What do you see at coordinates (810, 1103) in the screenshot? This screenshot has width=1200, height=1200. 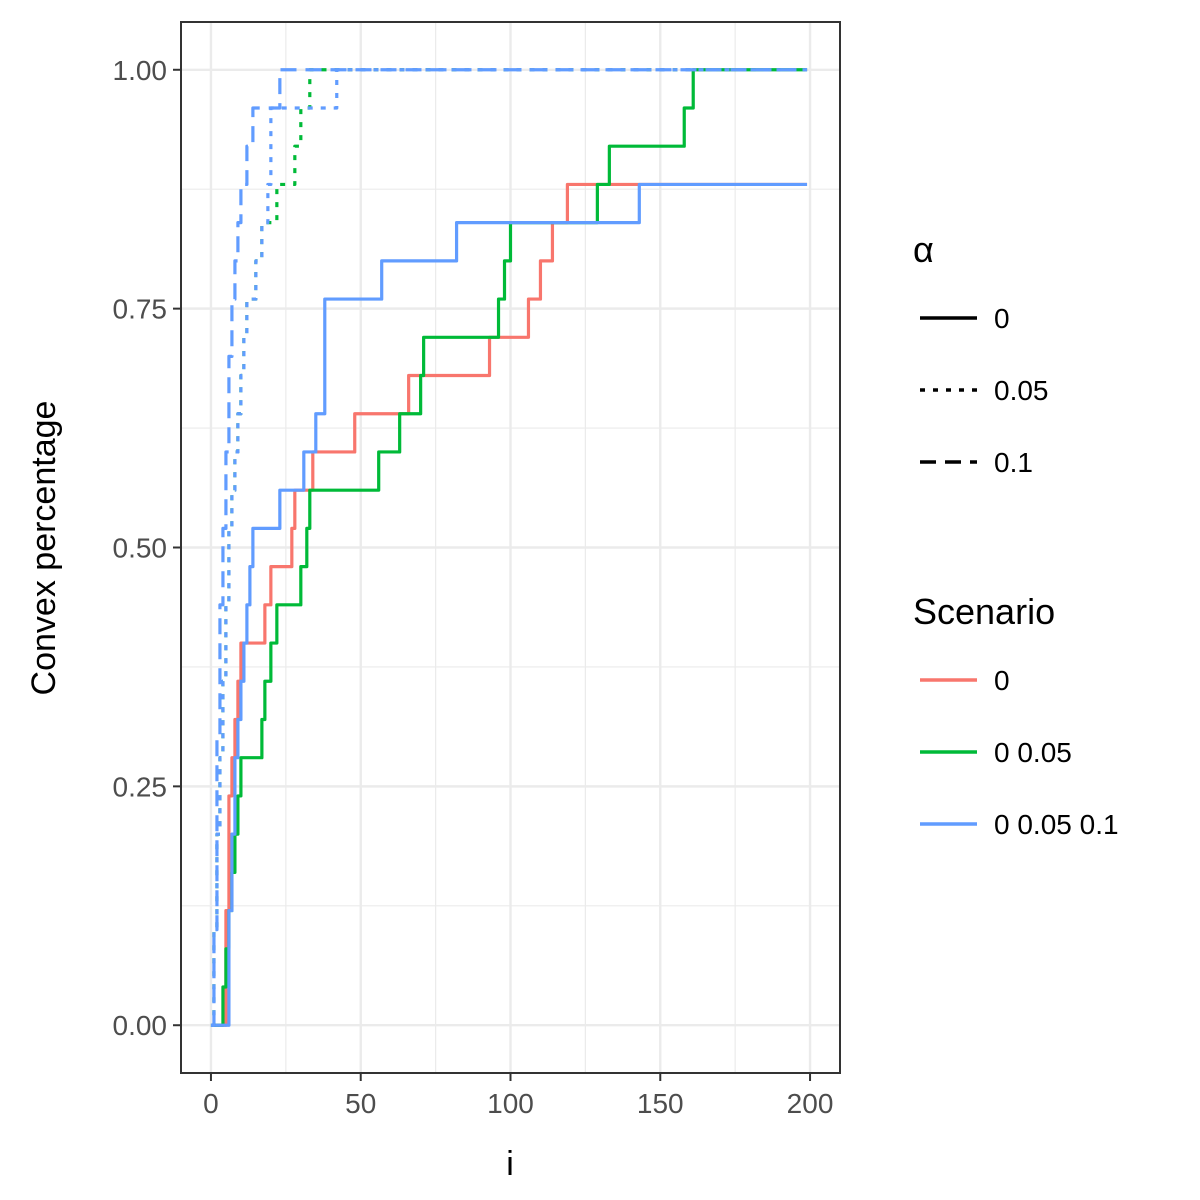 I see `x-tick-label: 200` at bounding box center [810, 1103].